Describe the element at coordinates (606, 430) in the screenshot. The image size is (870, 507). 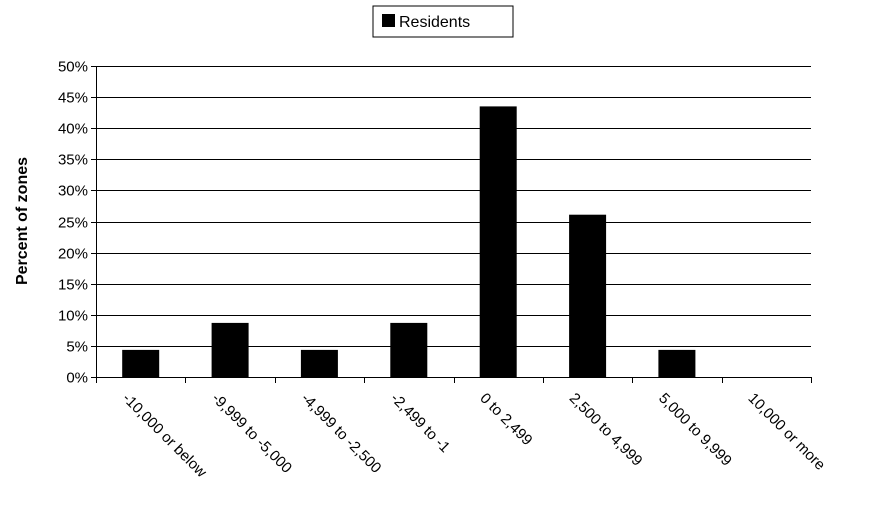
I see `x-category-label: 2,500 to 4,999` at that location.